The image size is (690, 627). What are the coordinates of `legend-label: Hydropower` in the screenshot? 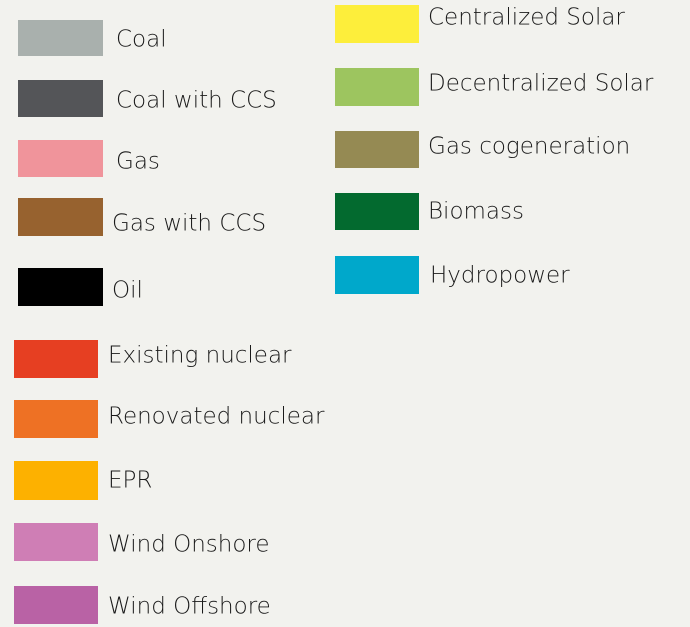 It's located at (500, 276).